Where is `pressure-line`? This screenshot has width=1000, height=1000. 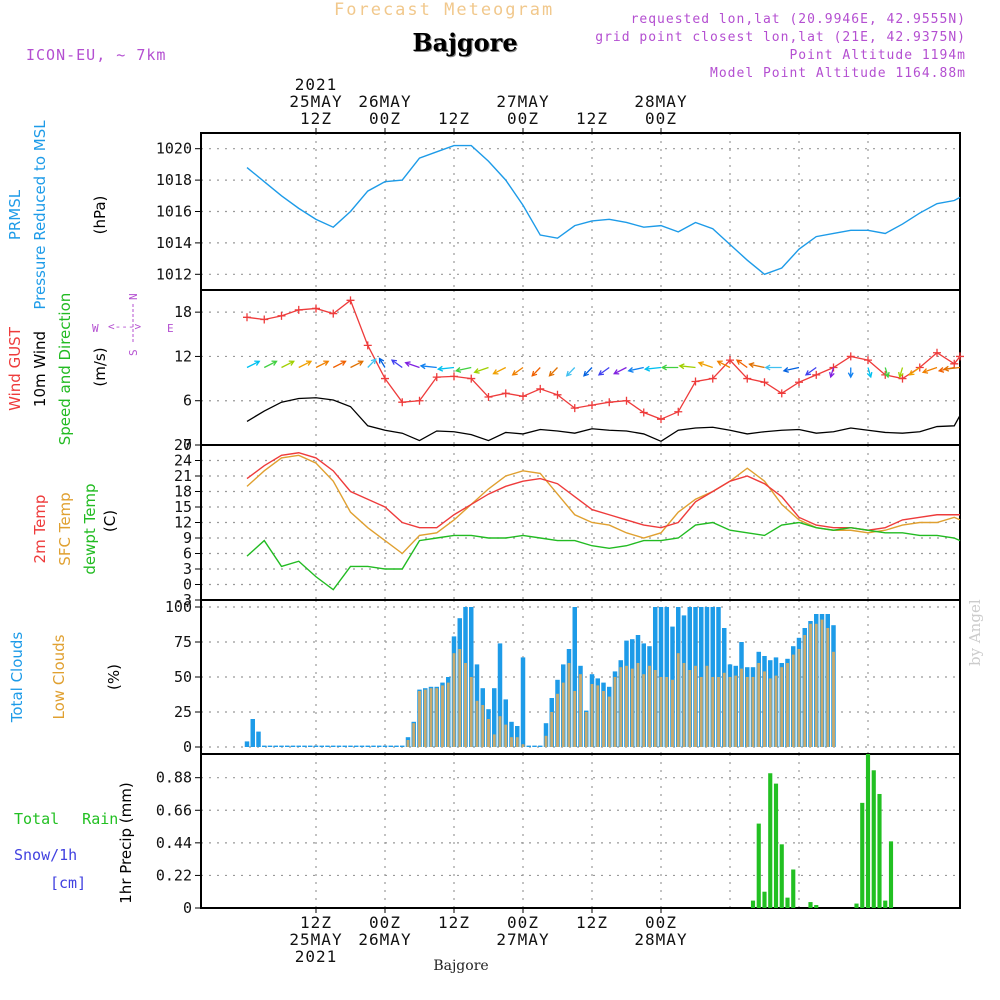 pressure-line is located at coordinates (603, 210).